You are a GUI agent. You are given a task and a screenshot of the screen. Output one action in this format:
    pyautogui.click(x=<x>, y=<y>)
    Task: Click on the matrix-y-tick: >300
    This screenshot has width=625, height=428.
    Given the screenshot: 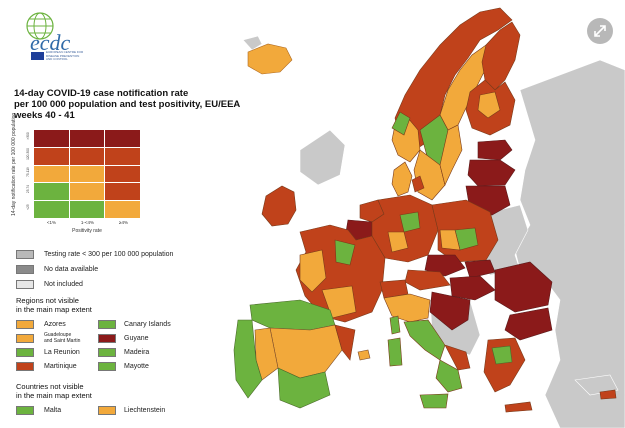 What is the action you would take?
    pyautogui.click(x=28, y=136)
    